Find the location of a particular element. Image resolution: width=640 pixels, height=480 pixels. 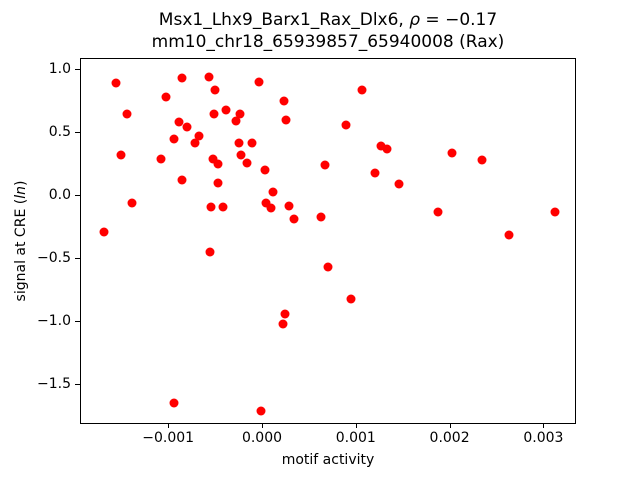

x-tick-label: 0.001 is located at coordinates (355, 438).